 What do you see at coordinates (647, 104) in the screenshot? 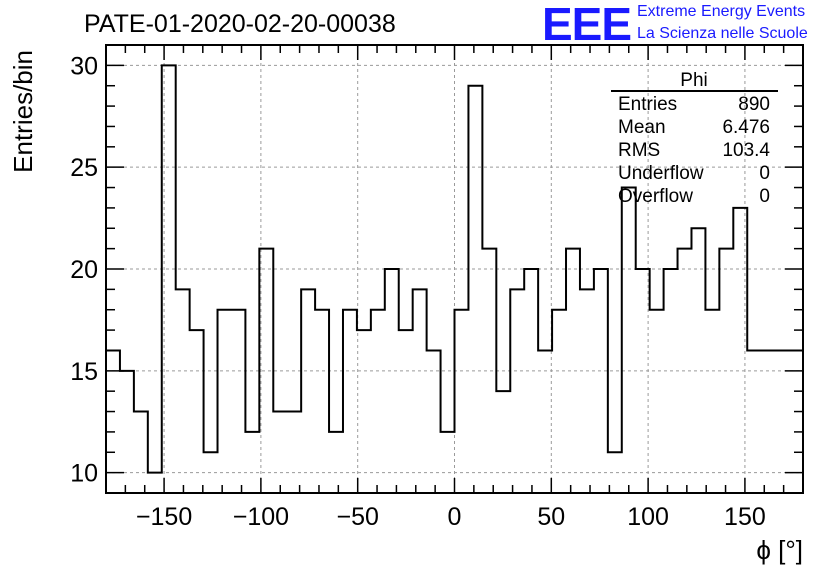
I see `stats-row-label: Entries` at bounding box center [647, 104].